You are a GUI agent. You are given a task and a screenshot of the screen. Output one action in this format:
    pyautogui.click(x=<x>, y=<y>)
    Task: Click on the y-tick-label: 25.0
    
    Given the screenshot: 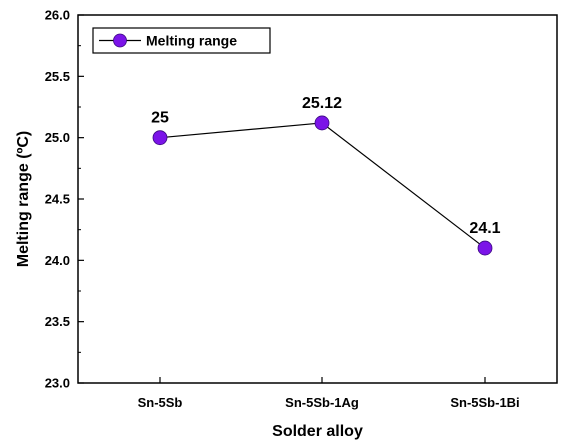 What is the action you would take?
    pyautogui.click(x=57, y=137)
    